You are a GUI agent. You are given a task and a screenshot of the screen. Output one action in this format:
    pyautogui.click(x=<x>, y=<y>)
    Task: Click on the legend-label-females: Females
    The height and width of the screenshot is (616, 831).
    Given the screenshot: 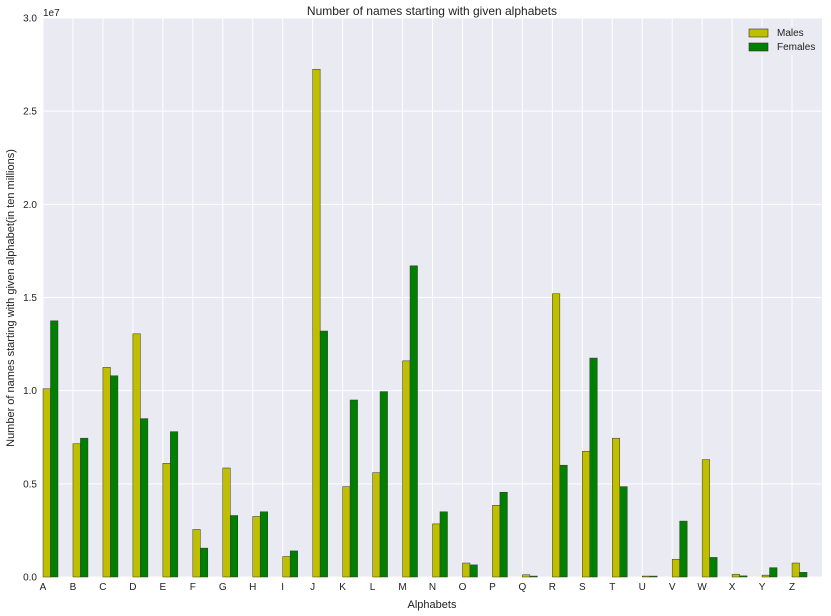 What is the action you would take?
    pyautogui.click(x=796, y=47)
    